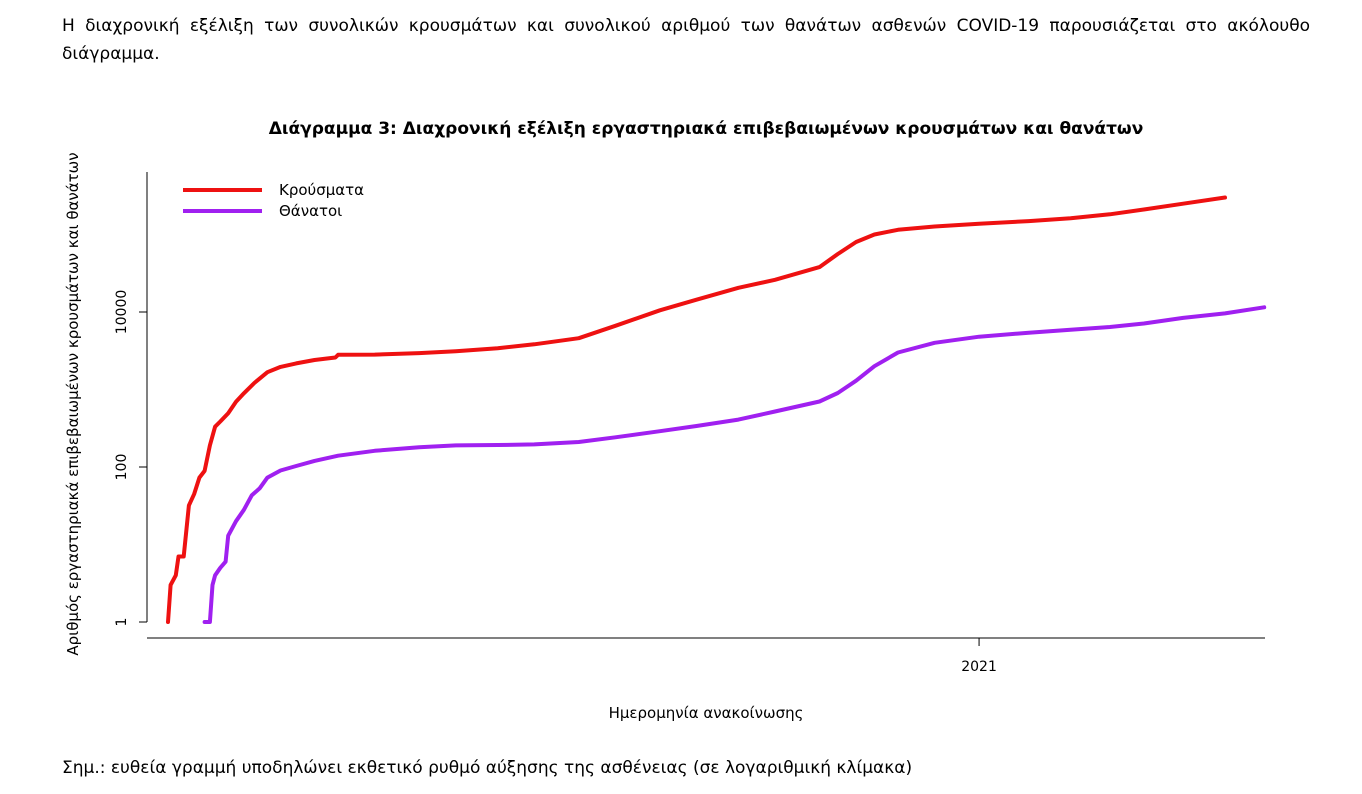 This screenshot has width=1362, height=794. What do you see at coordinates (122, 312) in the screenshot?
I see `y-tick-label: 10000` at bounding box center [122, 312].